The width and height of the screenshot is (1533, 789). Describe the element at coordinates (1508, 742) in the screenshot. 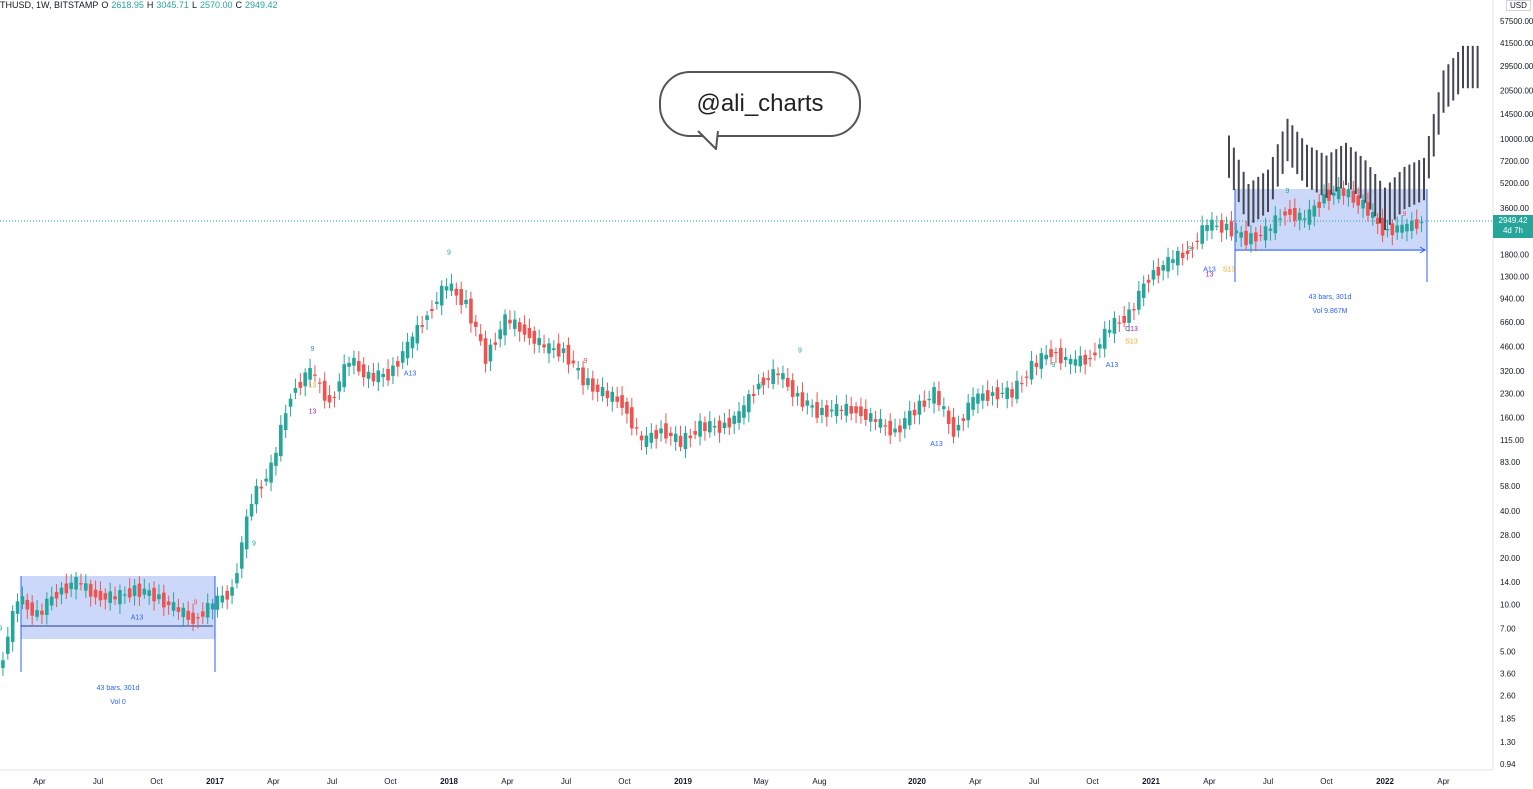

I see `price-tick-label: 1.30` at that location.